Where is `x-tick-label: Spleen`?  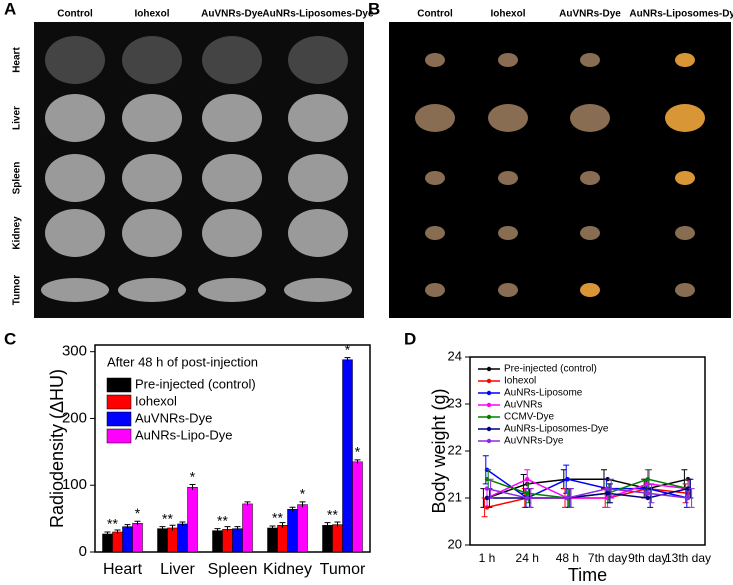 x-tick-label: Spleen is located at coordinates (233, 569).